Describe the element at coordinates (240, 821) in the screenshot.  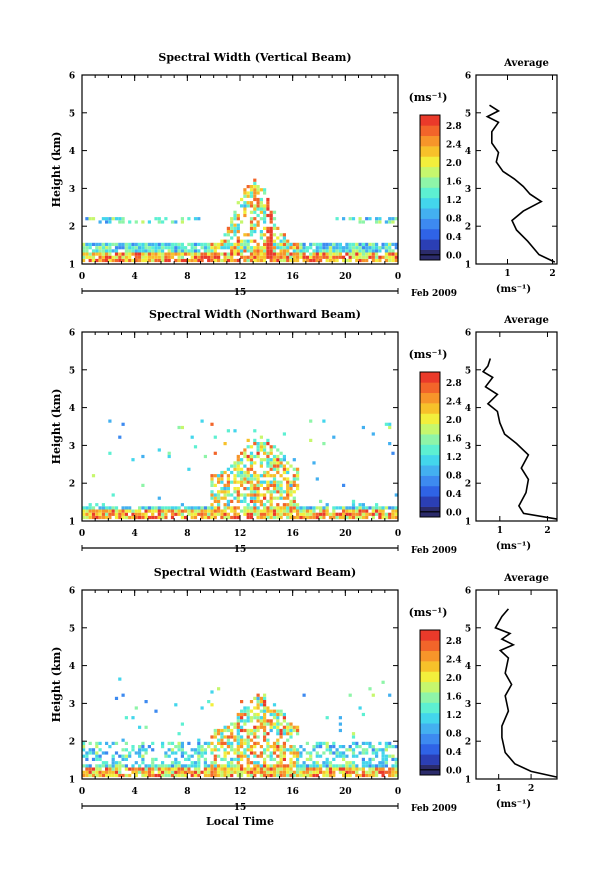
I see `bottom-xlabel: Local Time` at that location.